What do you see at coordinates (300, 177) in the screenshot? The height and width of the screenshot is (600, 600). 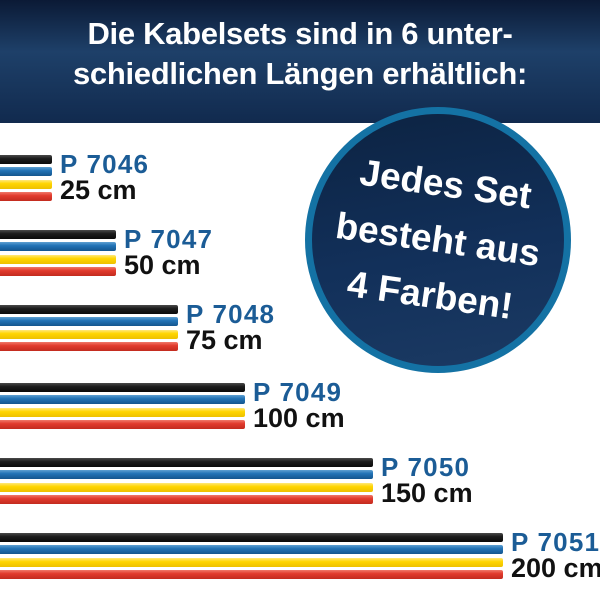 I see `cable-row: P 7046 25 cm` at bounding box center [300, 177].